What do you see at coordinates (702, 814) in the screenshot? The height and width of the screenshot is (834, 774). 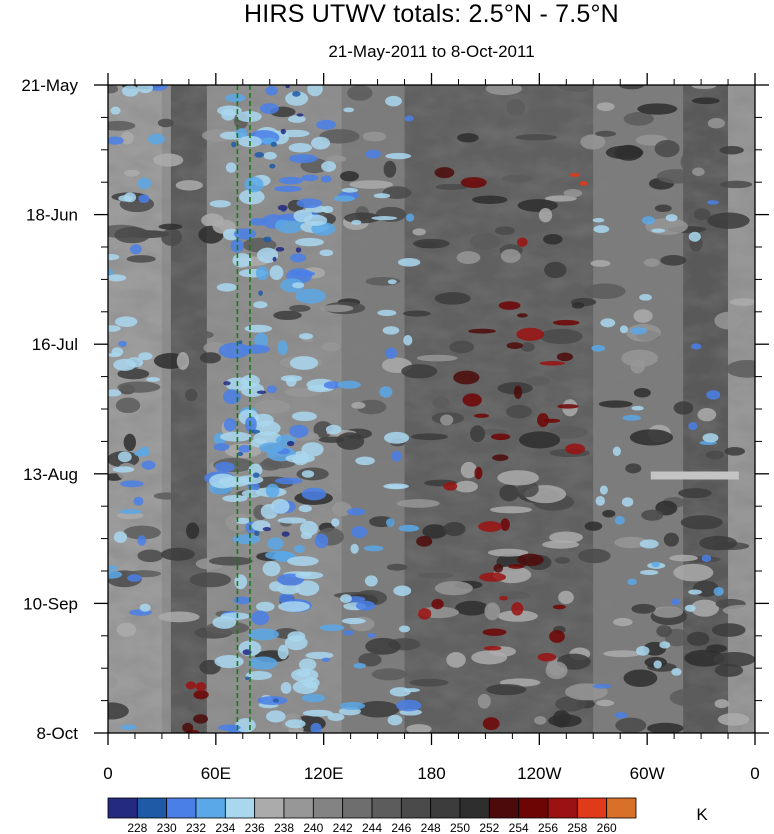 I see `colorbar-unit: K` at bounding box center [702, 814].